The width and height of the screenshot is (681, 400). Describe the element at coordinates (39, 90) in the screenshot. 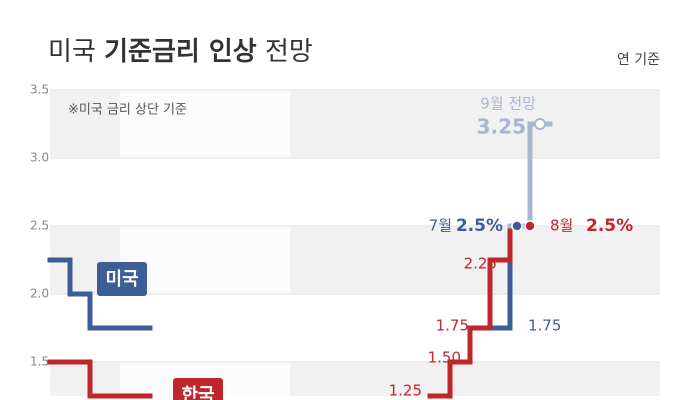

I see `y-tick-label: 3.5` at that location.